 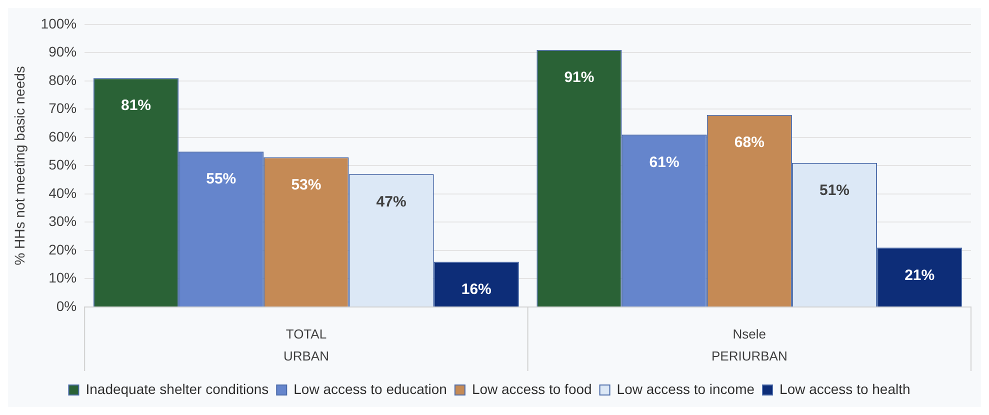 What do you see at coordinates (306, 334) in the screenshot?
I see `x-tick-label: TOTAL` at bounding box center [306, 334].